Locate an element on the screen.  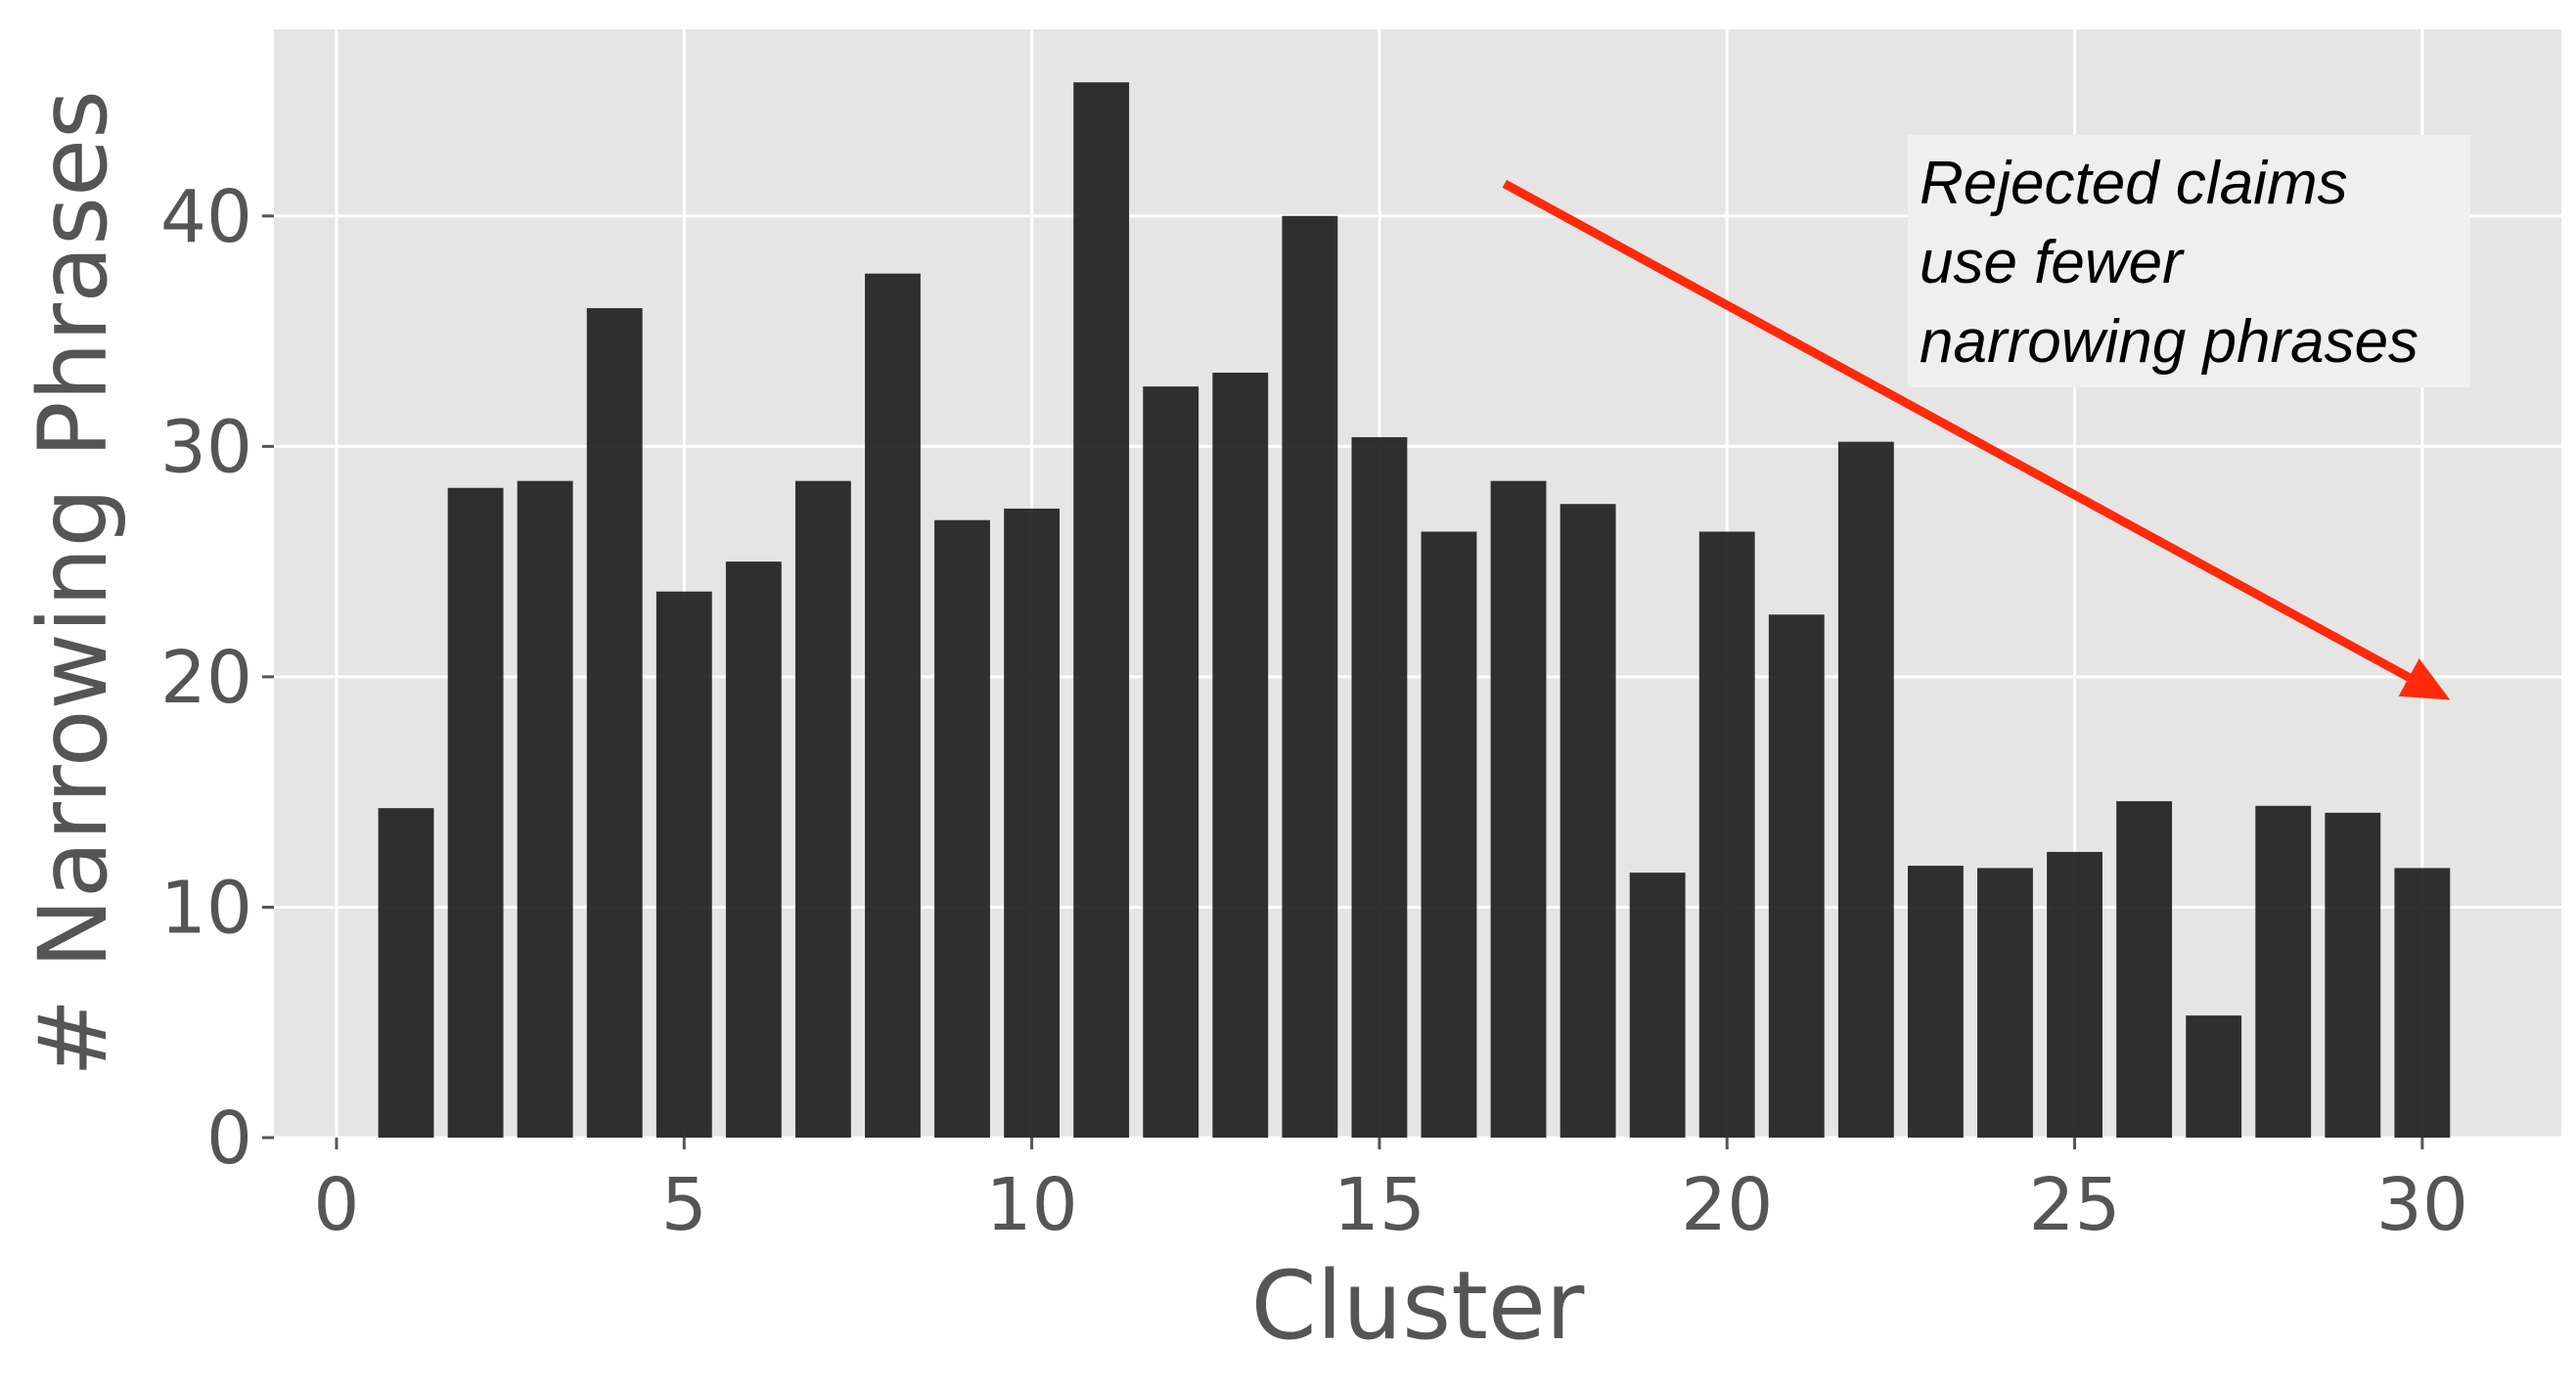
x-axis-title: Cluster is located at coordinates (1418, 1306).